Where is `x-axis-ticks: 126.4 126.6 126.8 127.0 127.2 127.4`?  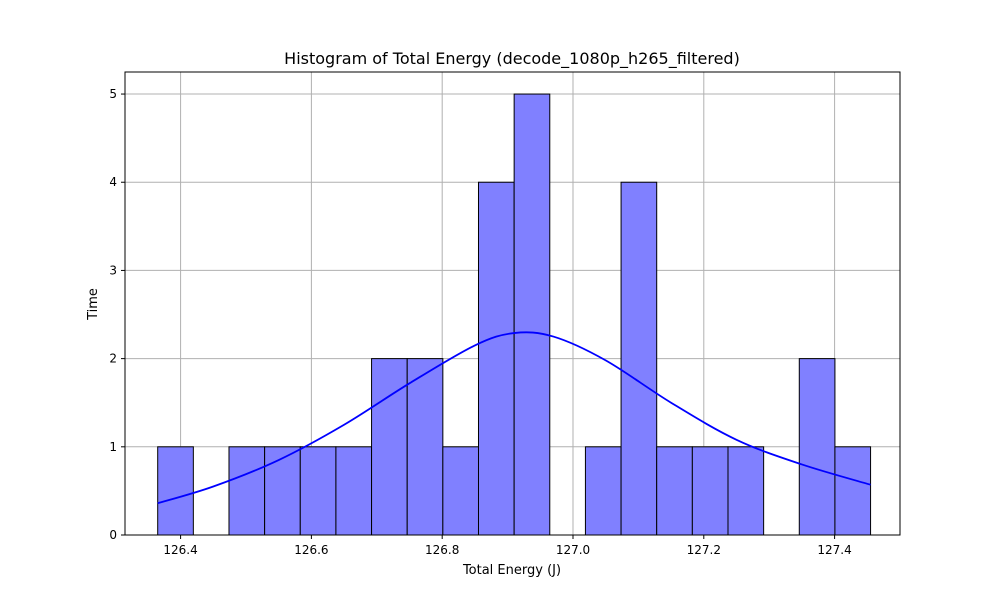 x-axis-ticks: 126.4 126.6 126.8 127.0 127.2 127.4 is located at coordinates (507, 546).